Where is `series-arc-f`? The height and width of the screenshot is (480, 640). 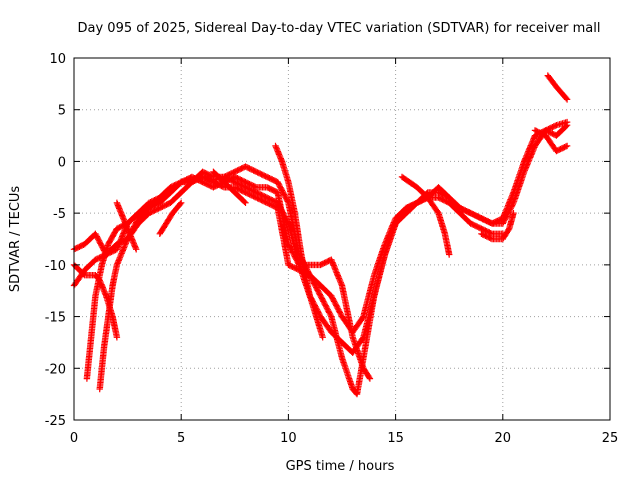 series-arc-f is located at coordinates (126, 226).